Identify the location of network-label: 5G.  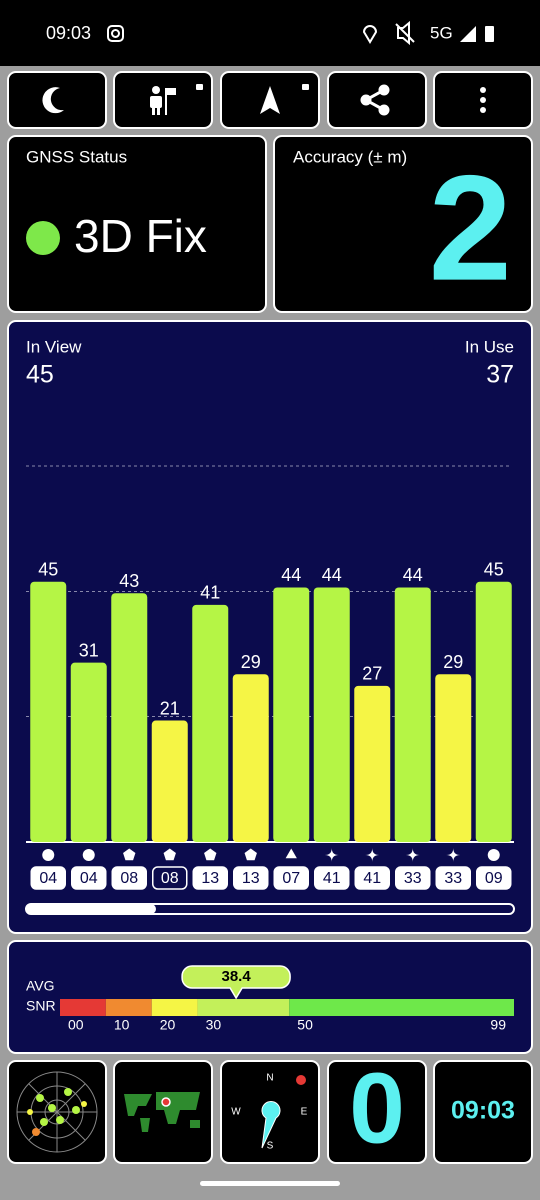
(441, 32).